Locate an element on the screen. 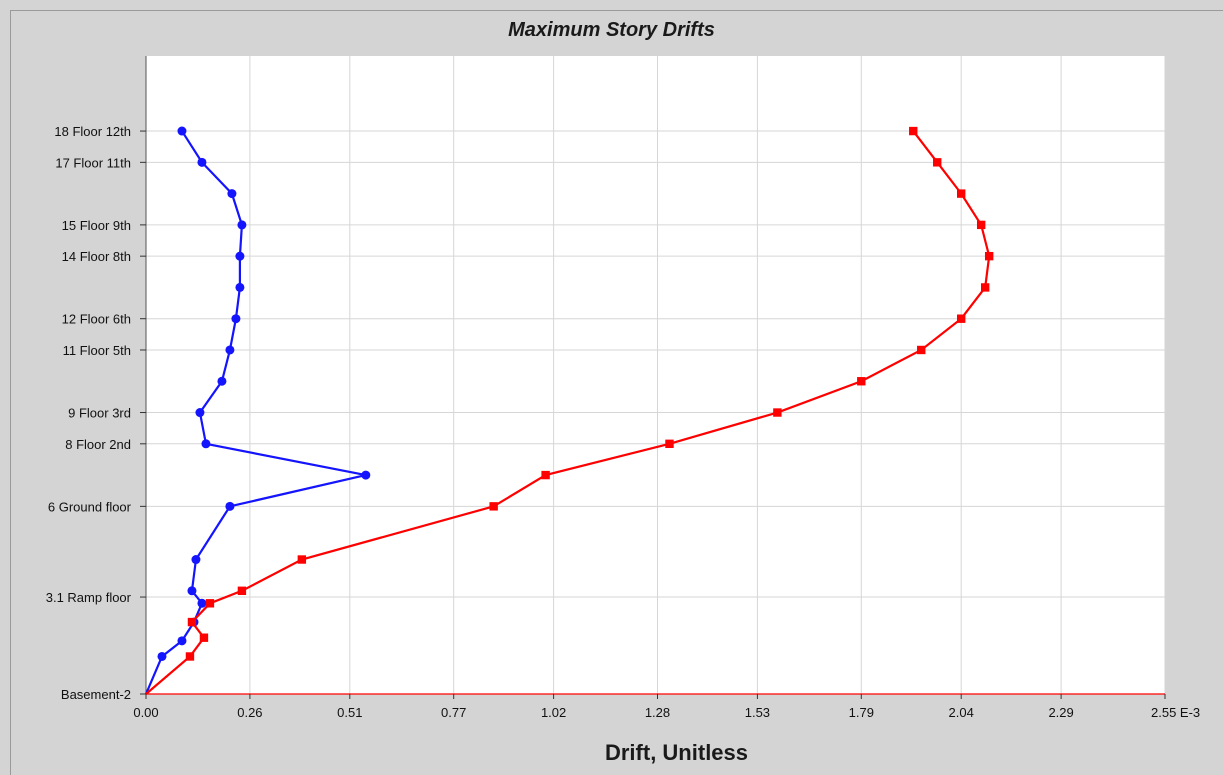  y-tick-label: 12 Floor 6th is located at coordinates (96, 319).